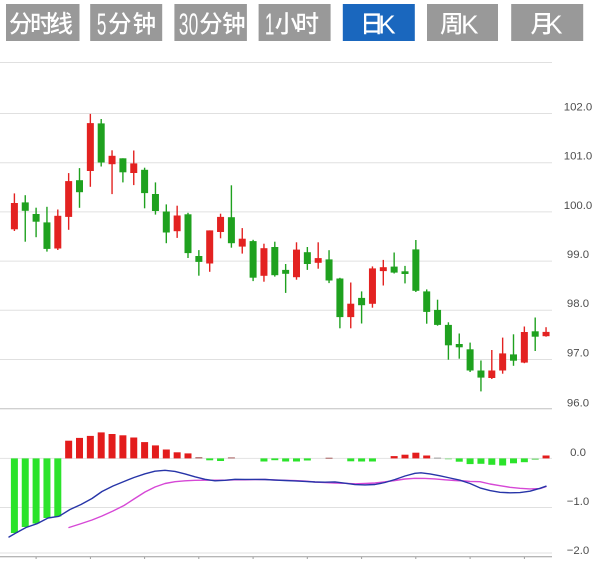  Describe the element at coordinates (578, 353) in the screenshot. I see `svg-text: 97.0` at that location.